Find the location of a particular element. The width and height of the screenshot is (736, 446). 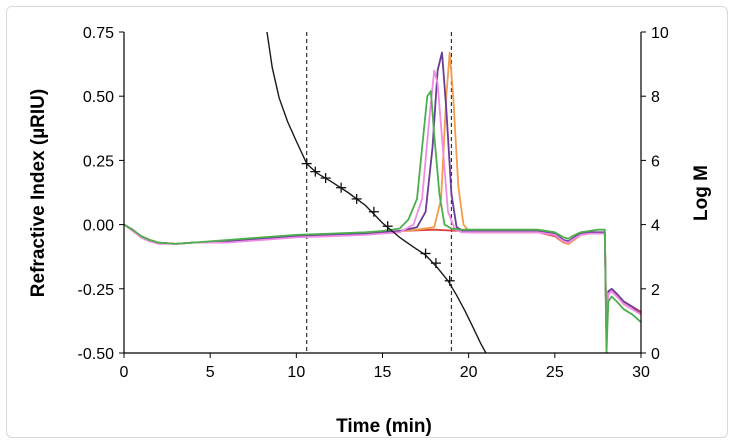

x-tick-label: 0 is located at coordinates (124, 372).